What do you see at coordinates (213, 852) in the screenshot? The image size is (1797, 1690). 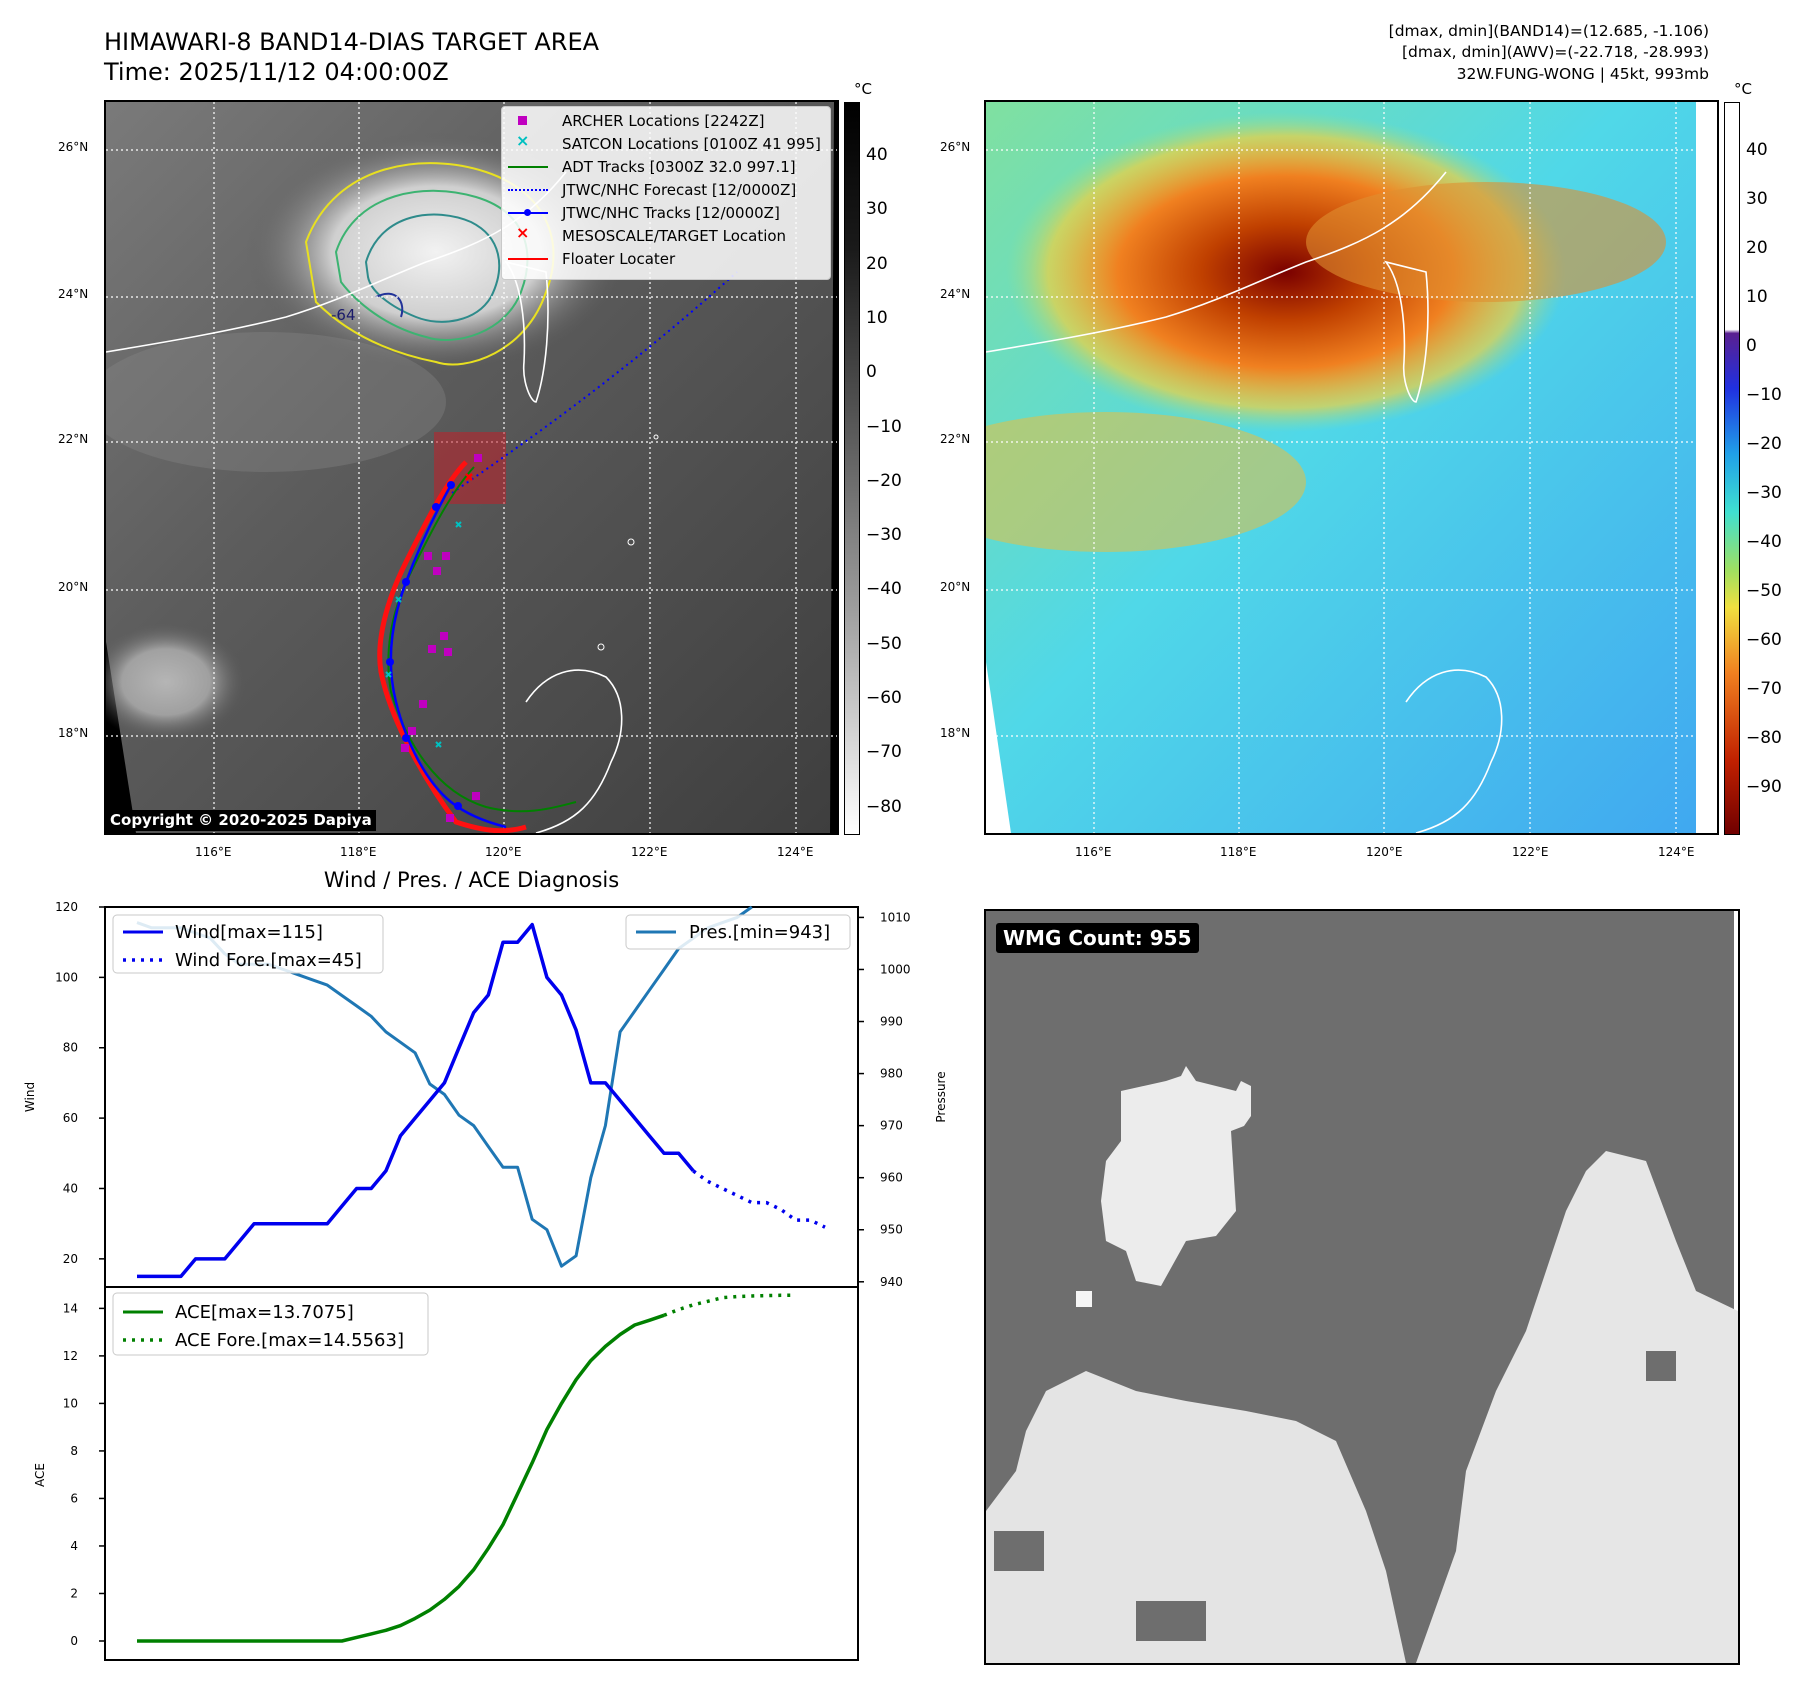 I see `ir-lon-116: 116°E` at bounding box center [213, 852].